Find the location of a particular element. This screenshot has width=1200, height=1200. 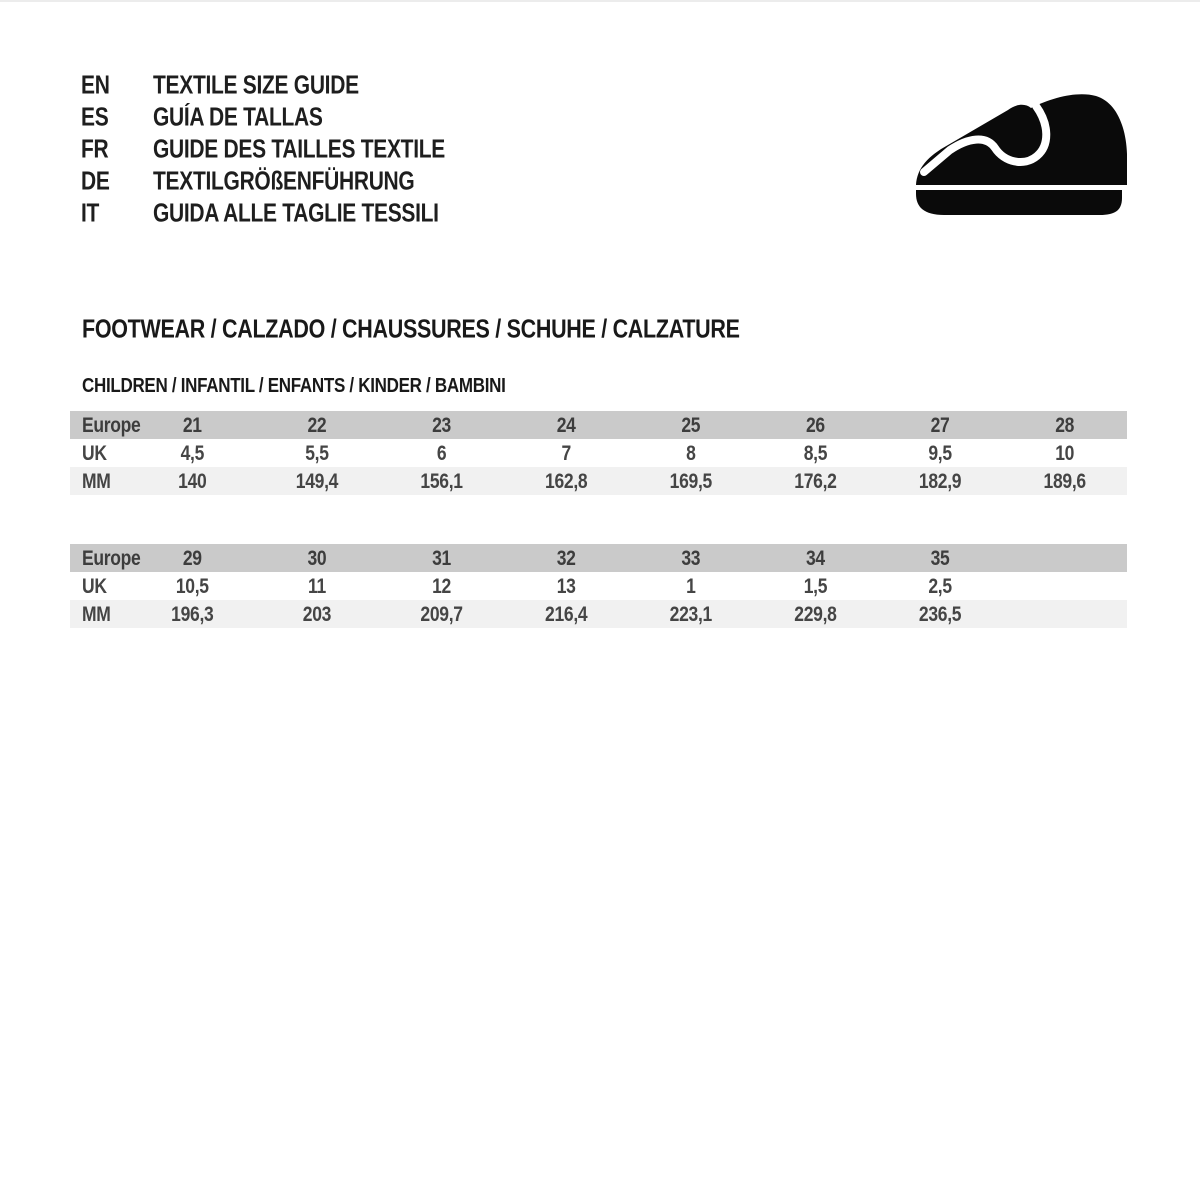

language-label: TEXTILGRÖßENFÜHRUNG is located at coordinates (284, 181).